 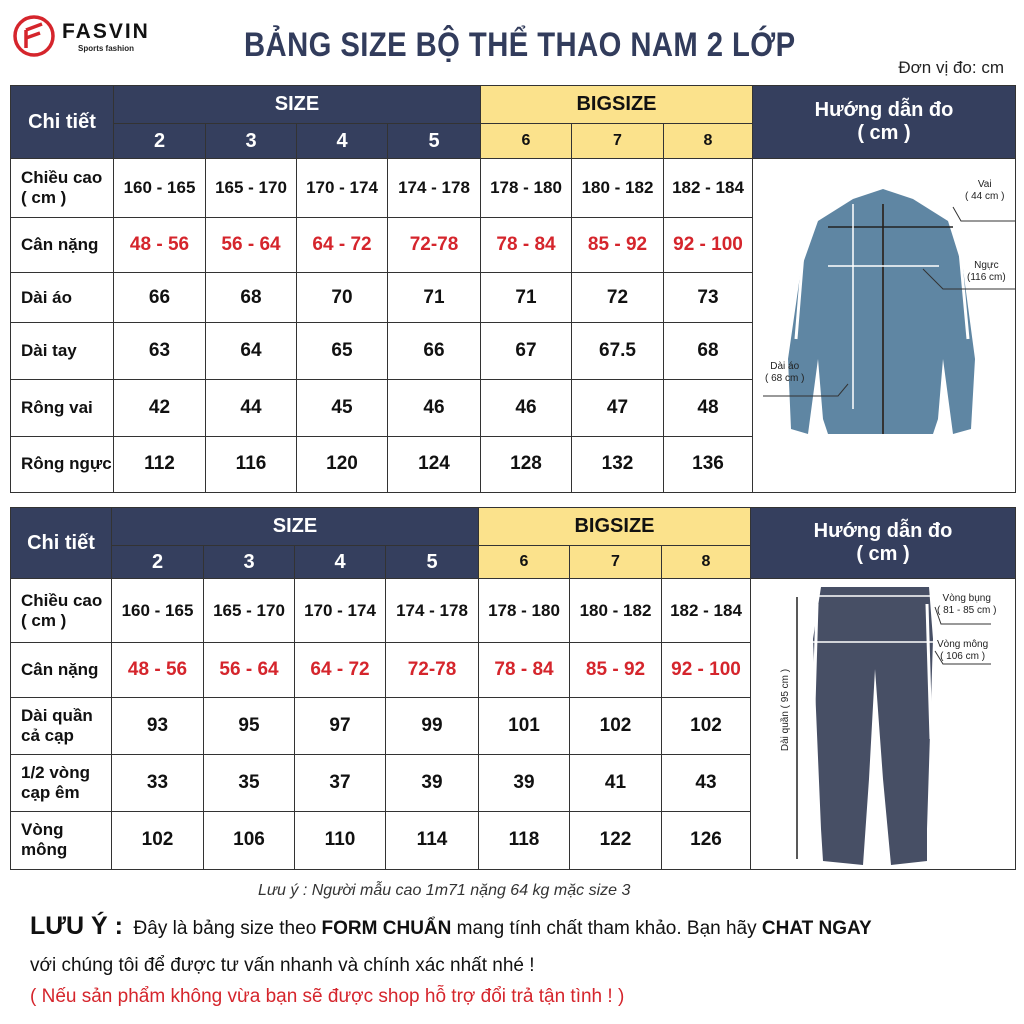 What do you see at coordinates (706, 562) in the screenshot?
I see `size-8: 8` at bounding box center [706, 562].